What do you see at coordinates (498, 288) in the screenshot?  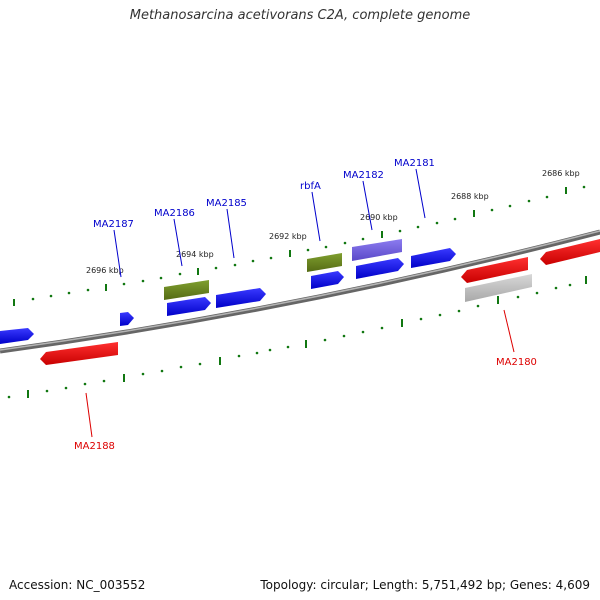 I see `pseudo-gene` at bounding box center [498, 288].